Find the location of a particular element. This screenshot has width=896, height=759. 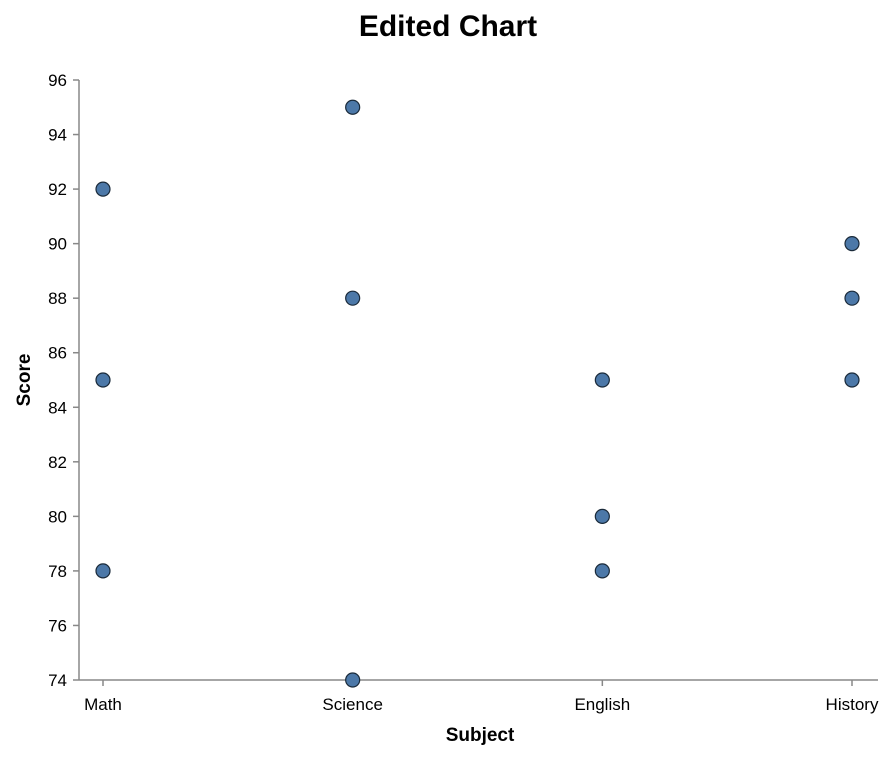

y-tick-label: 80 is located at coordinates (57, 516).